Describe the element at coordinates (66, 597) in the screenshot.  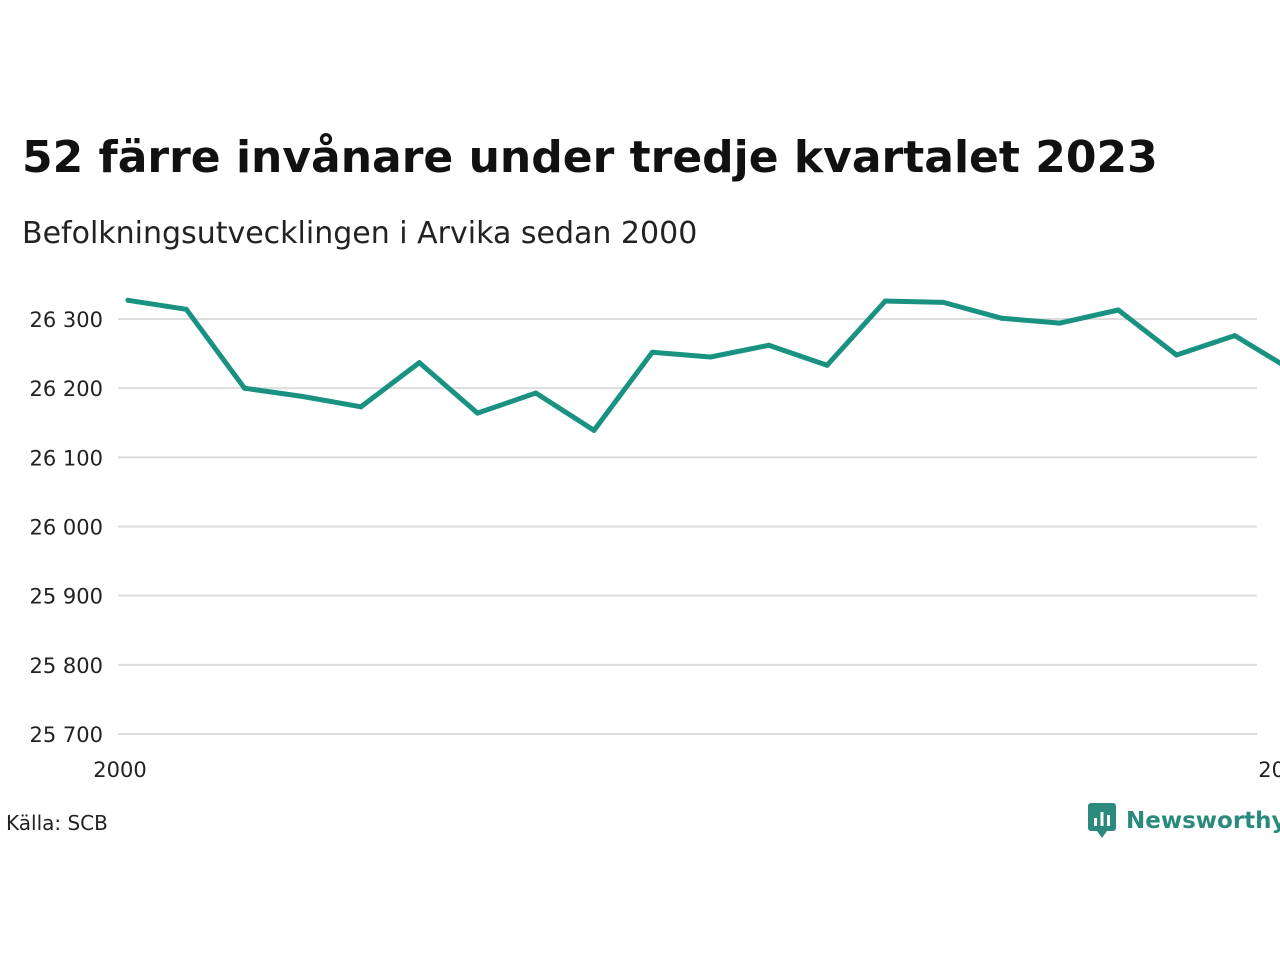
I see `y-tick-label: 25 900` at that location.